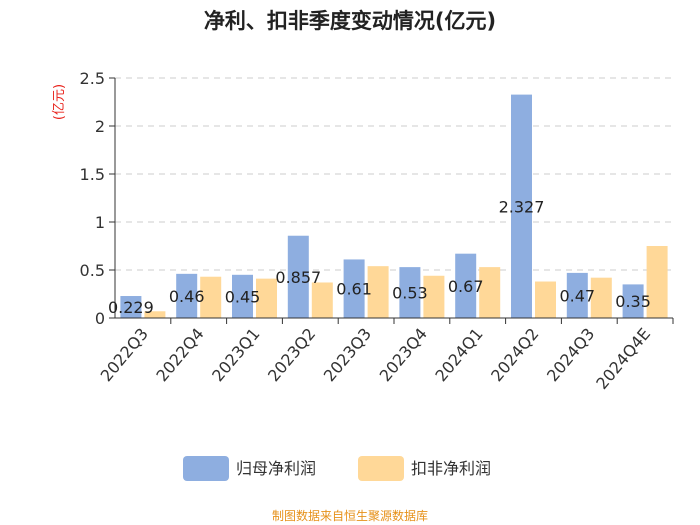 The width and height of the screenshot is (700, 525). Describe the element at coordinates (100, 126) in the screenshot. I see `y-tick-label: 2` at that location.